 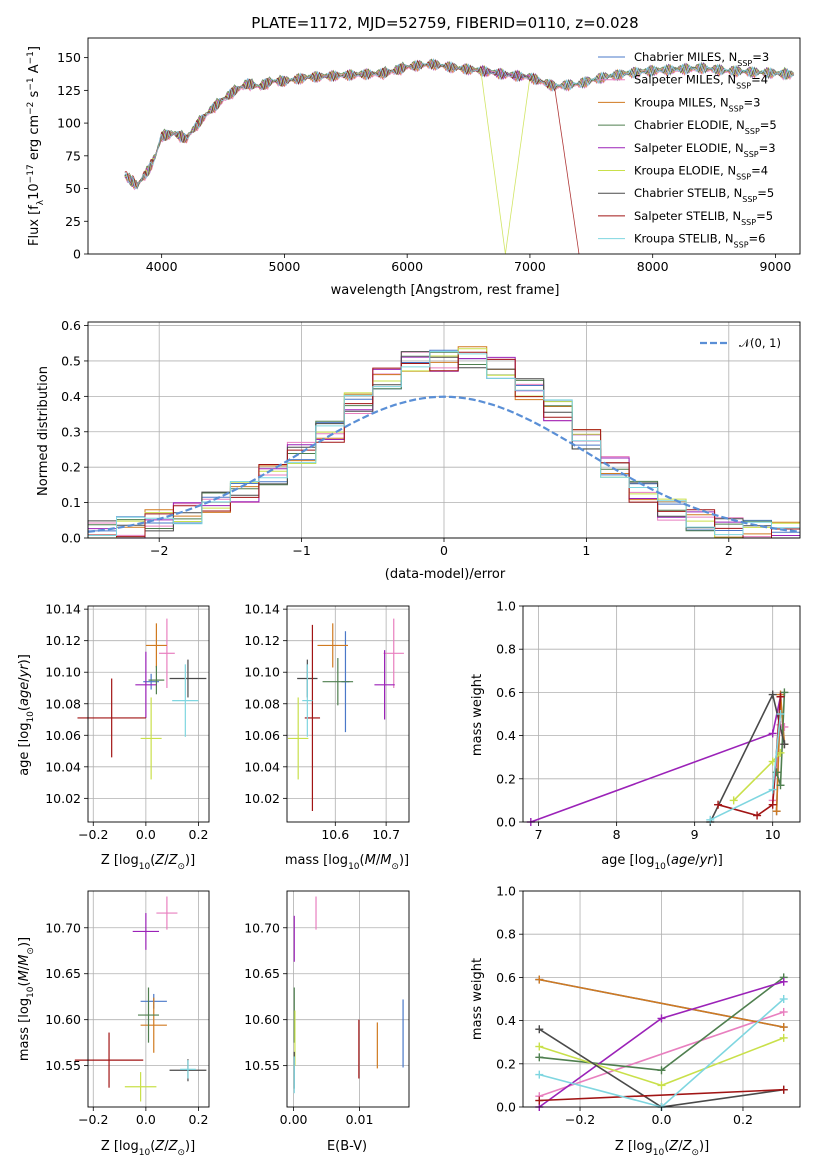 What do you see at coordinates (697, 104) in the screenshot?
I see `legend-entry: Kroupa MILES, NSSP=3` at bounding box center [697, 104].